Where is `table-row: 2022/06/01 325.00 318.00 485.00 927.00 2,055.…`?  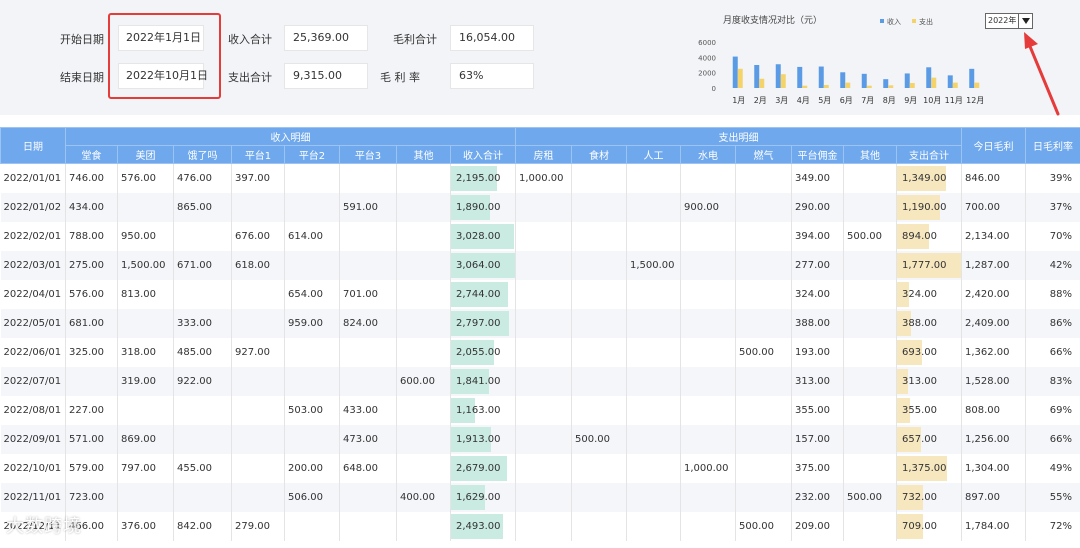 table-row: 2022/06/01 325.00 318.00 485.00 927.00 2,055.… is located at coordinates (540, 352).